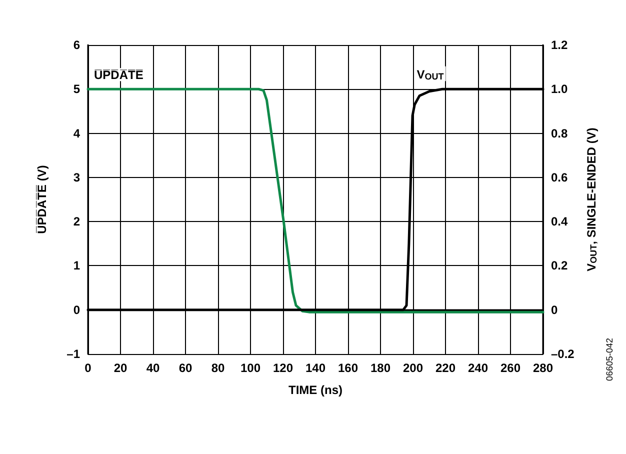 The image size is (626, 454). I want to click on y-tick-label: 6, so click(76, 45).